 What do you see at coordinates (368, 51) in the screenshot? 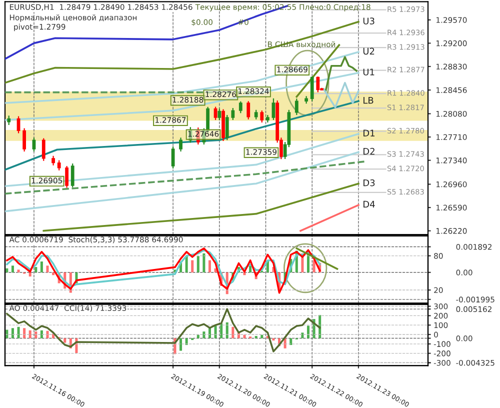
I see `series-label: U2` at bounding box center [368, 51].